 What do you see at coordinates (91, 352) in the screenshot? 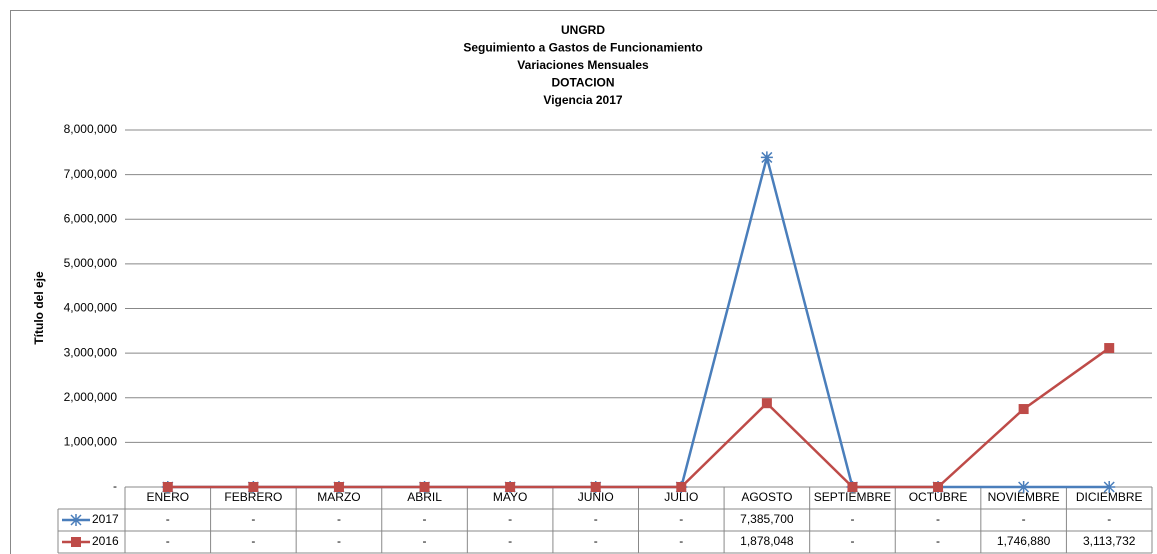
I see `y-tick-label: 3,000,000` at bounding box center [91, 352].